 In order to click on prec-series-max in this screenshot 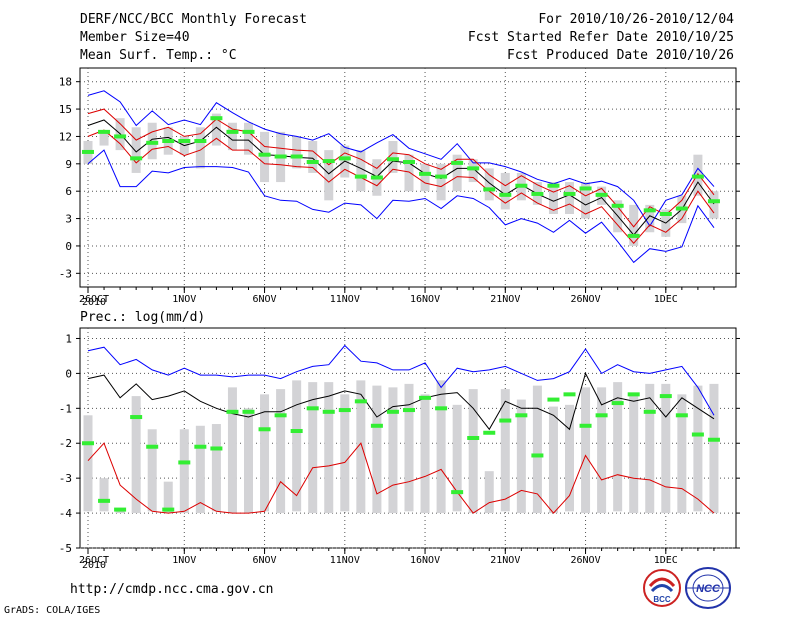, I will do `click(401, 380)`.